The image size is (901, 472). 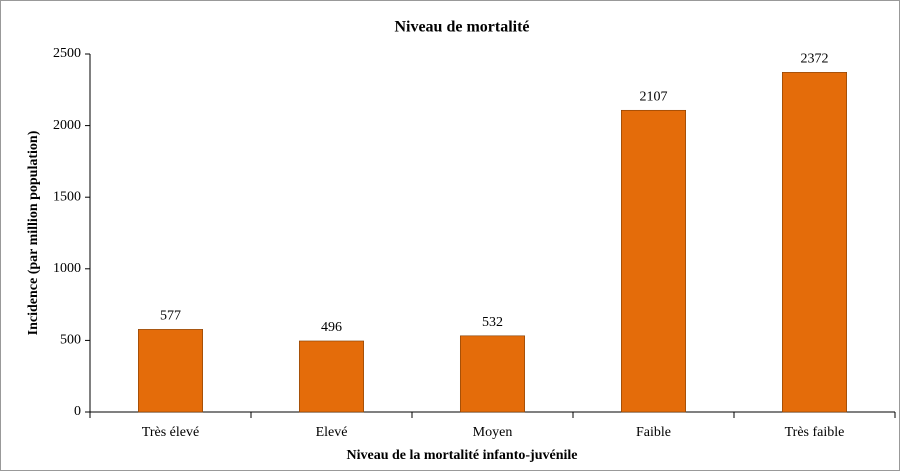 I want to click on y-axis-label: Incidence (par million population), so click(x=33, y=232).